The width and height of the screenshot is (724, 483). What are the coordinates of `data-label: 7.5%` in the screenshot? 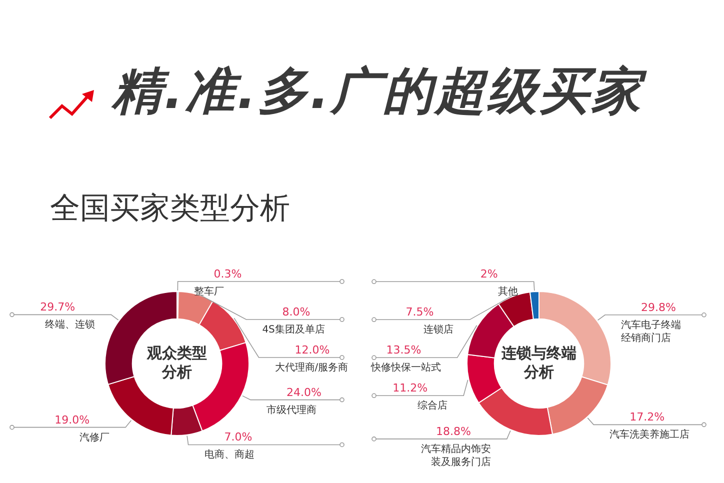 It's located at (420, 312).